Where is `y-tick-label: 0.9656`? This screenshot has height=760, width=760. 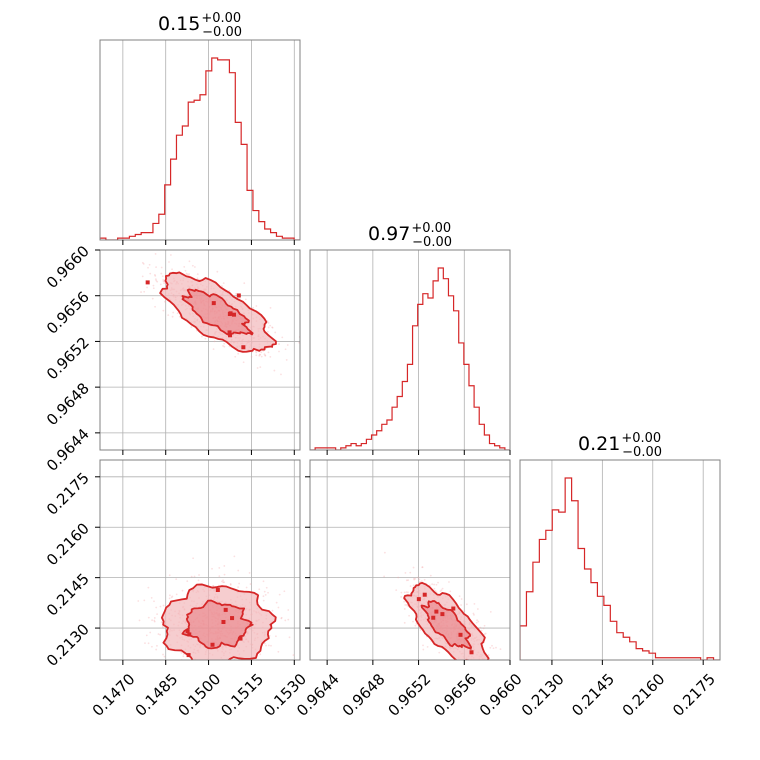
y-tick-label: 0.9656 is located at coordinates (68, 313).